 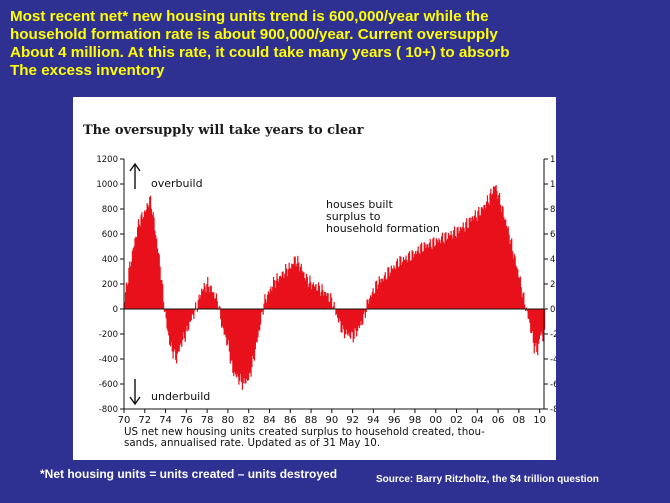 I want to click on x-tick-label: 90, so click(x=331, y=420).